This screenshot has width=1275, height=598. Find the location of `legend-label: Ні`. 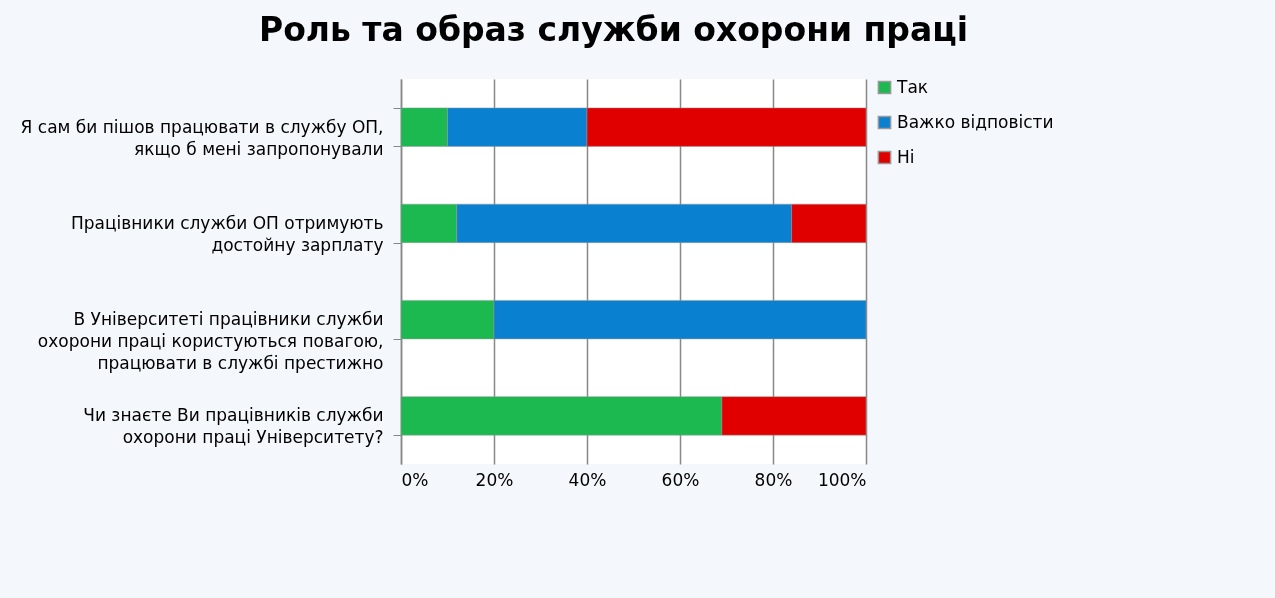

legend-label: Ні is located at coordinates (906, 156).